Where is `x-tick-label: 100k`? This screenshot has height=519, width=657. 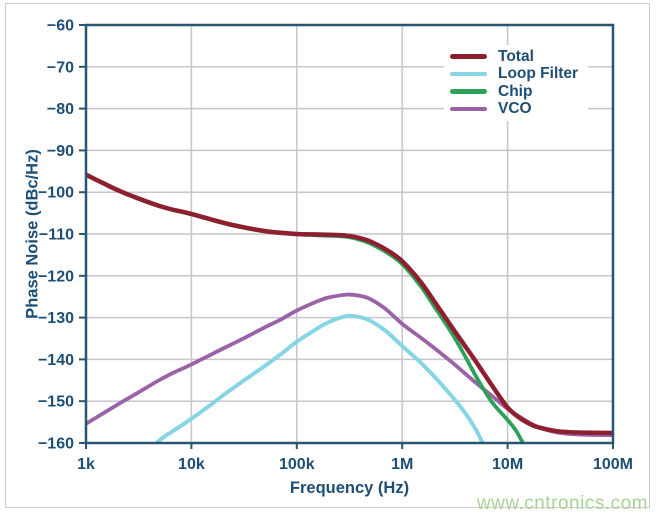
x-tick-label: 100k is located at coordinates (297, 464).